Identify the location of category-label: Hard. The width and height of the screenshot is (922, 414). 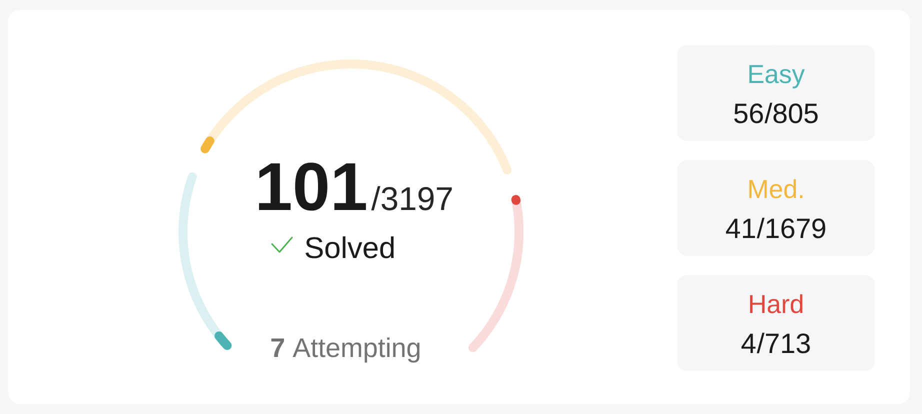
(776, 304).